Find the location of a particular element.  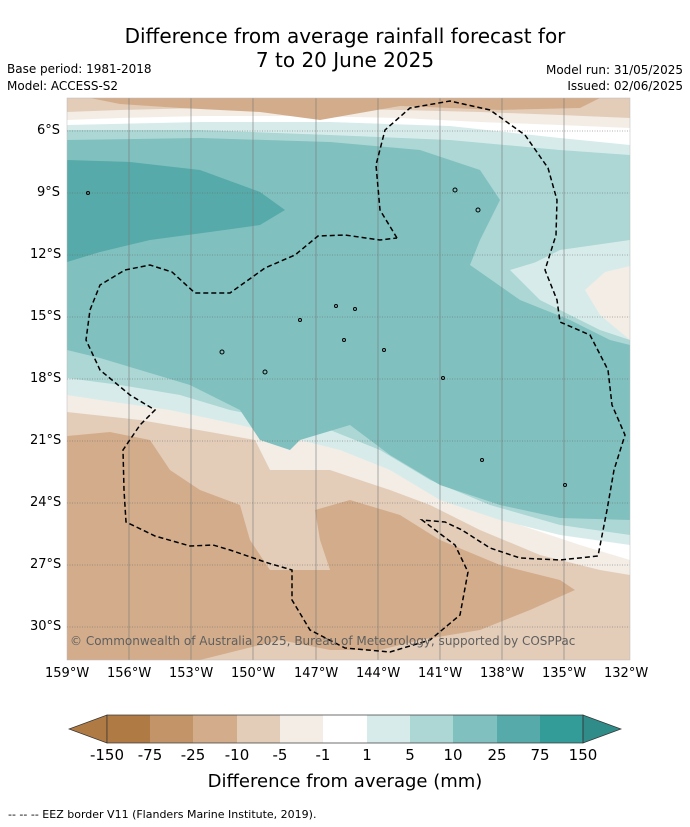

colorbar-title: Difference from average (mm) is located at coordinates (345, 781).